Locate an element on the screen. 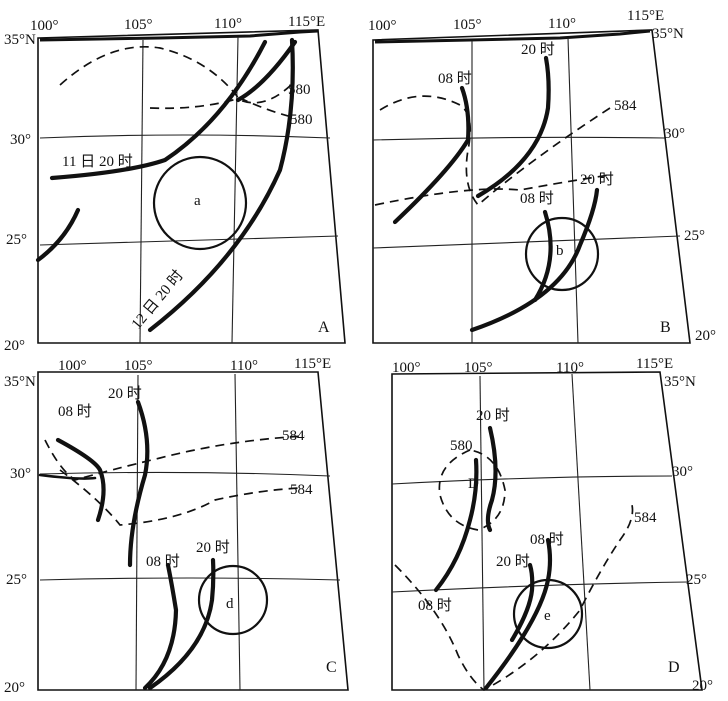 The image size is (728, 701). panel-c-lon-115: 115°E is located at coordinates (312, 364).